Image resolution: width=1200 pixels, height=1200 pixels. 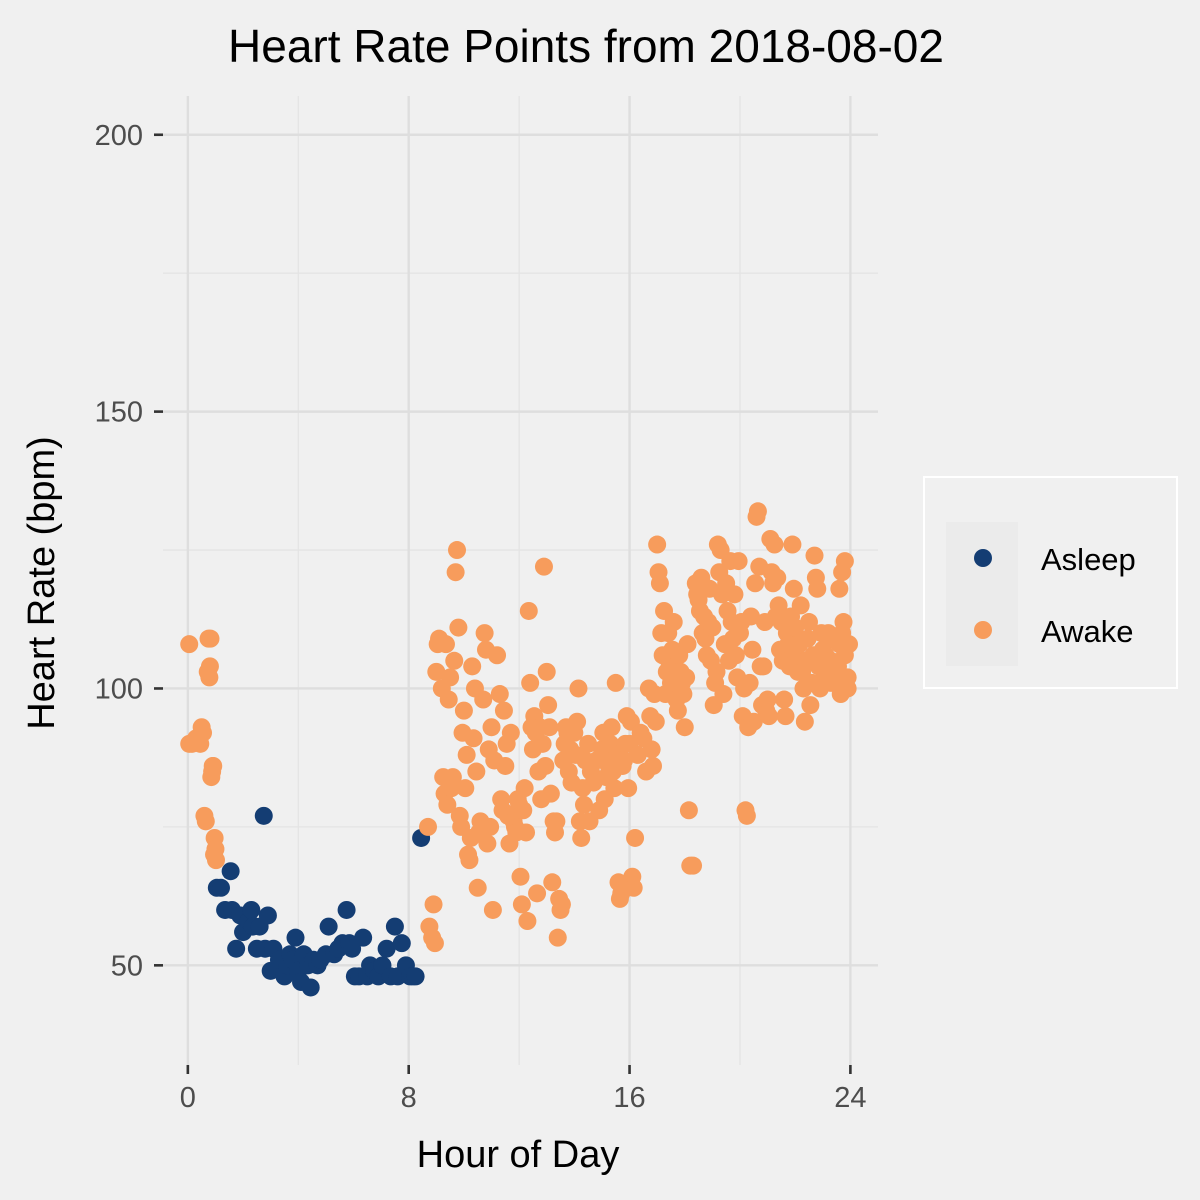 What do you see at coordinates (119, 689) in the screenshot?
I see `y-tick-label: 100` at bounding box center [119, 689].